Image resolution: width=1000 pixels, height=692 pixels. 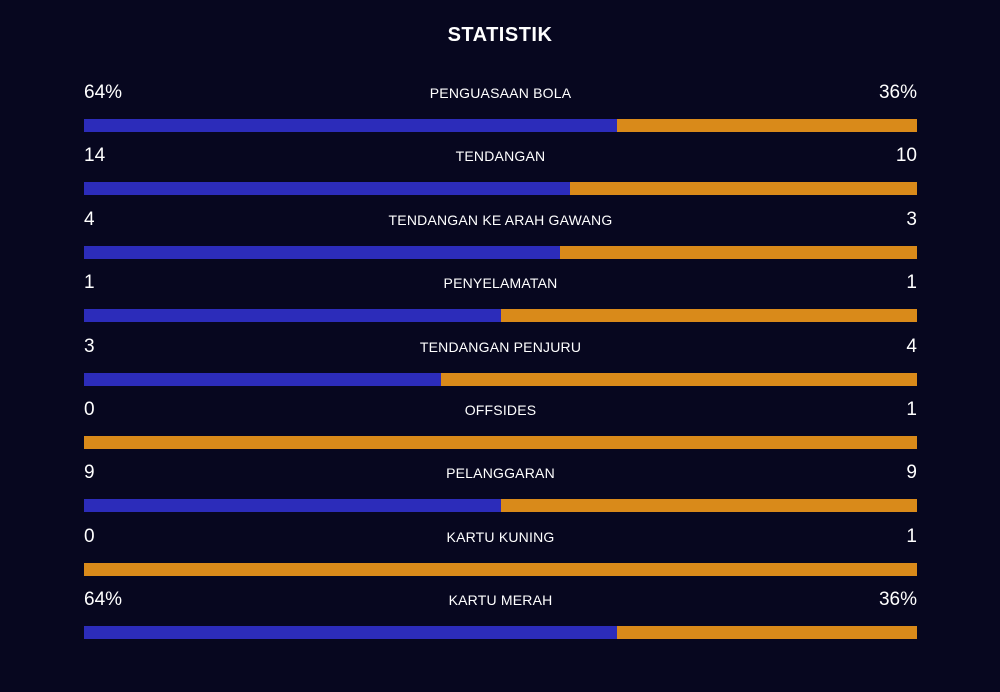 I want to click on stat-label: OFFSIDES, so click(x=500, y=409).